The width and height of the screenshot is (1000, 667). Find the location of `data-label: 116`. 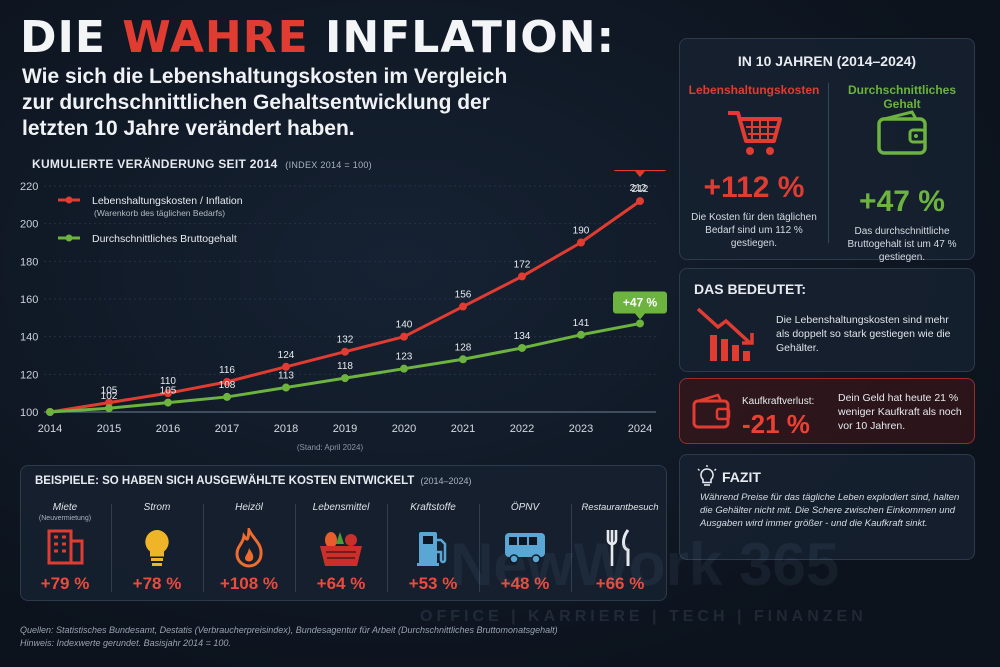

data-label: 116 is located at coordinates (227, 370).